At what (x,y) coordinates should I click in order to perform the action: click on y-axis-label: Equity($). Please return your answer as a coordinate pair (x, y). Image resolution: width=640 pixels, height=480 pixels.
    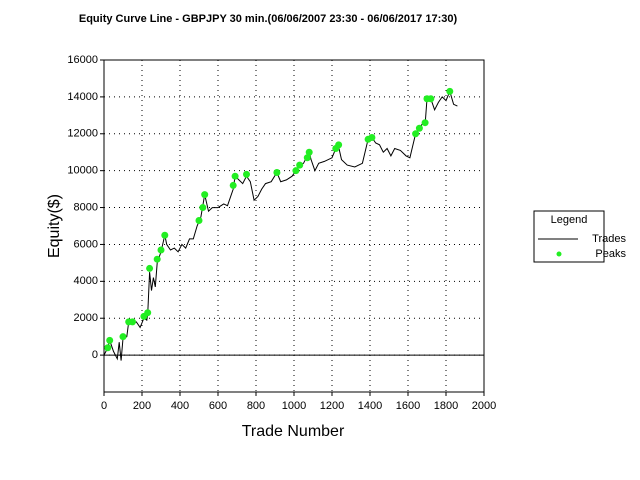
    Looking at the image, I should click on (54, 226).